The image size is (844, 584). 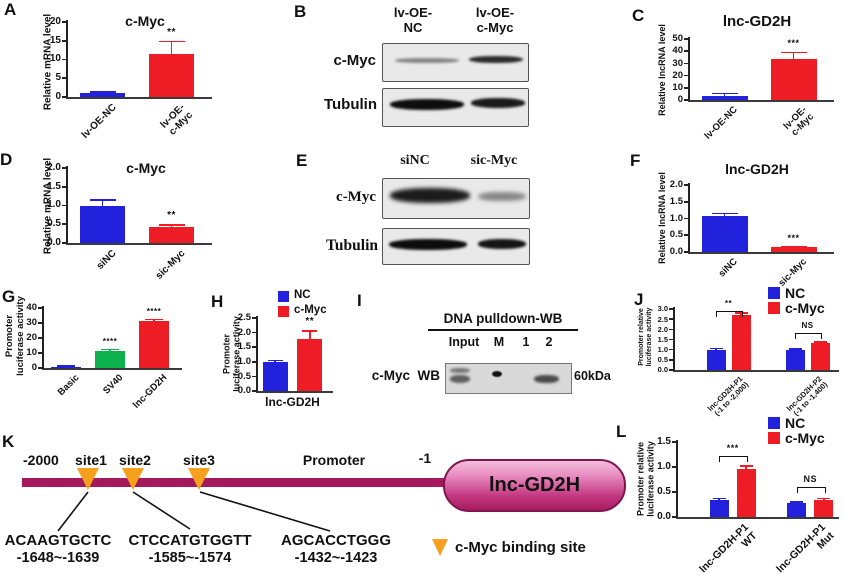 I want to click on chart-C-sig-label: ***, so click(x=793, y=43).